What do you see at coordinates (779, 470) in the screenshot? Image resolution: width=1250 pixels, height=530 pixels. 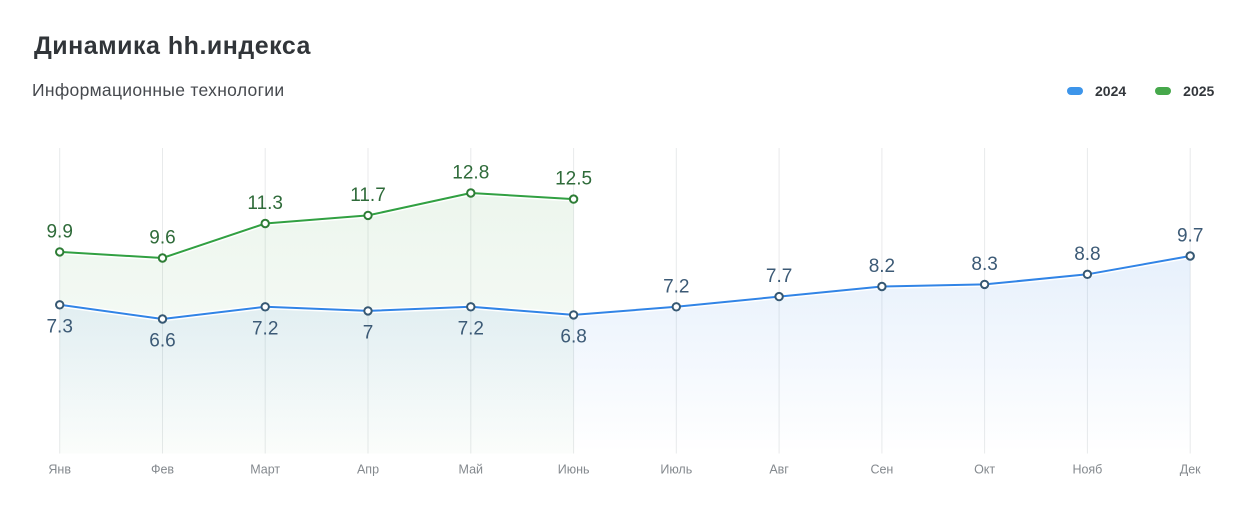 I see `svg-text: Авг` at bounding box center [779, 470].